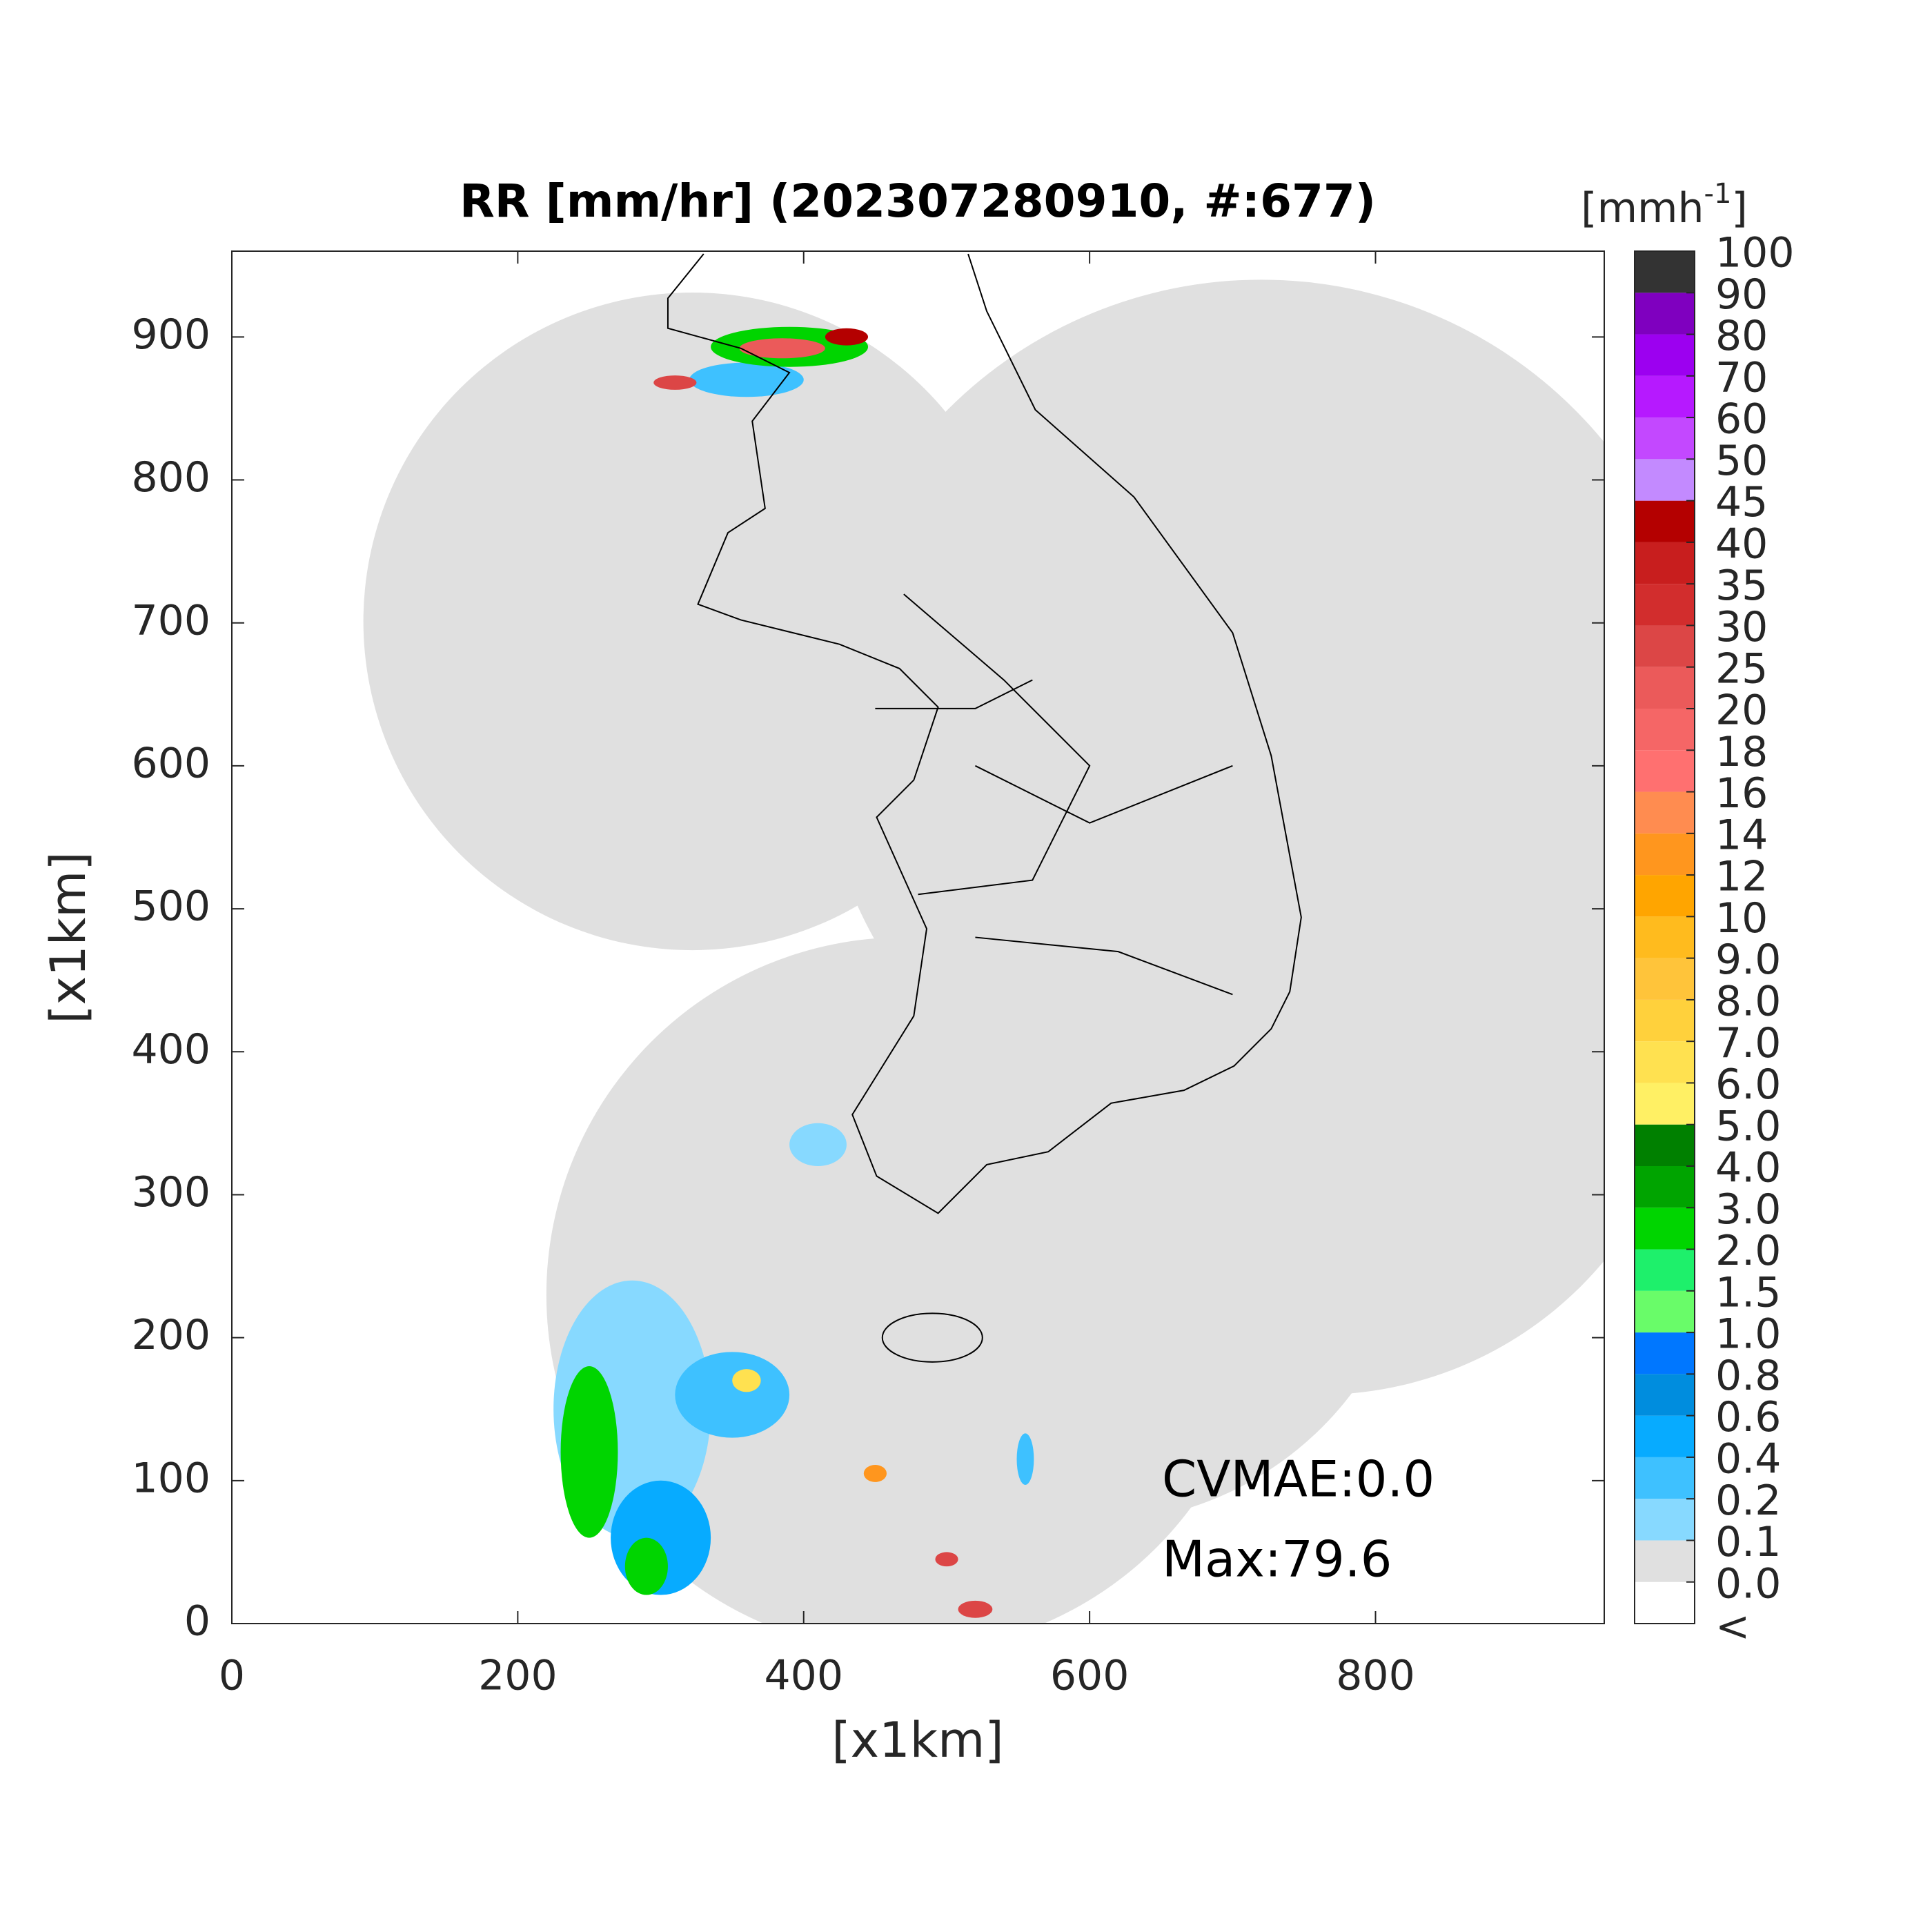  What do you see at coordinates (1298, 1479) in the screenshot?
I see `annotation: CVMAE:0.0` at bounding box center [1298, 1479].